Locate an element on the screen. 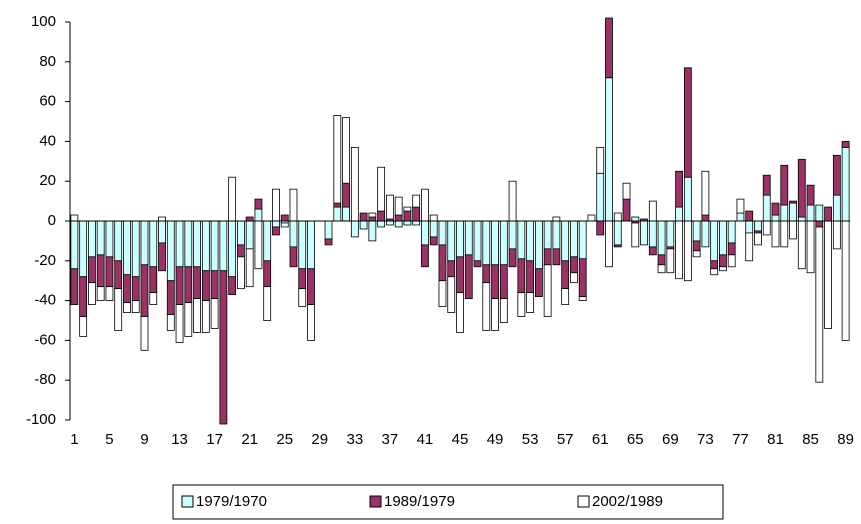 The image size is (861, 524). y-tick-label: -80 is located at coordinates (45, 379).